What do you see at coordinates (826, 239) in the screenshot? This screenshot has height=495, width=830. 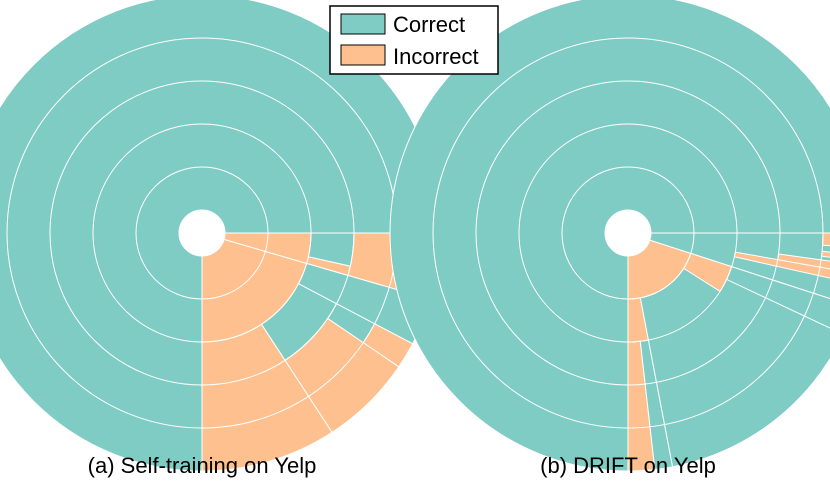 I see `sunburst-wedge-incorrect` at bounding box center [826, 239].